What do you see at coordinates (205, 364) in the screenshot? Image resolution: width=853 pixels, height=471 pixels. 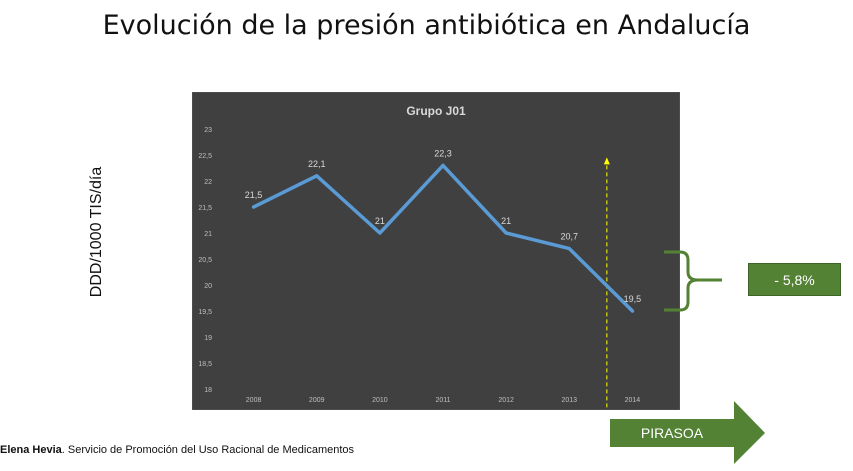 I see `y-tick-label: 18,5` at bounding box center [205, 364].